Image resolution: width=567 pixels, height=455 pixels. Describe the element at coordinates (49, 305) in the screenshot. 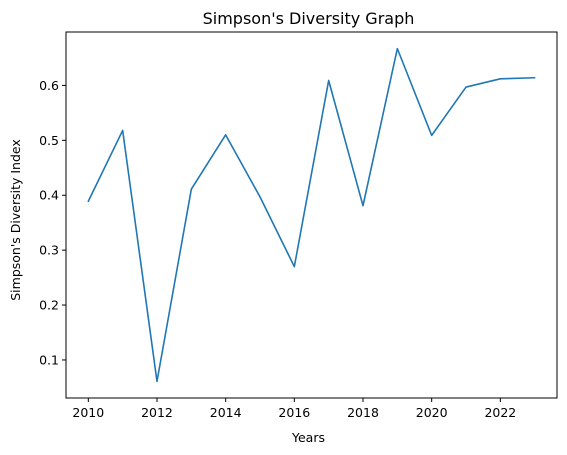

I see `y-tick-label: 0.2` at that location.